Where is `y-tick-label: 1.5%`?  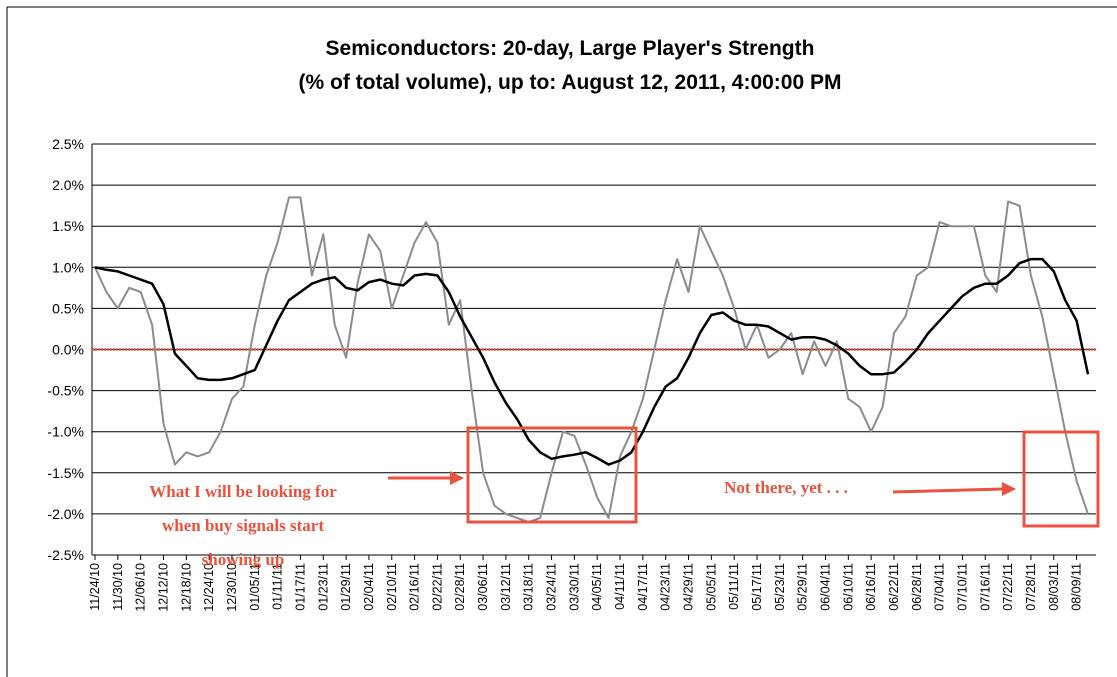 y-tick-label: 1.5% is located at coordinates (68, 226).